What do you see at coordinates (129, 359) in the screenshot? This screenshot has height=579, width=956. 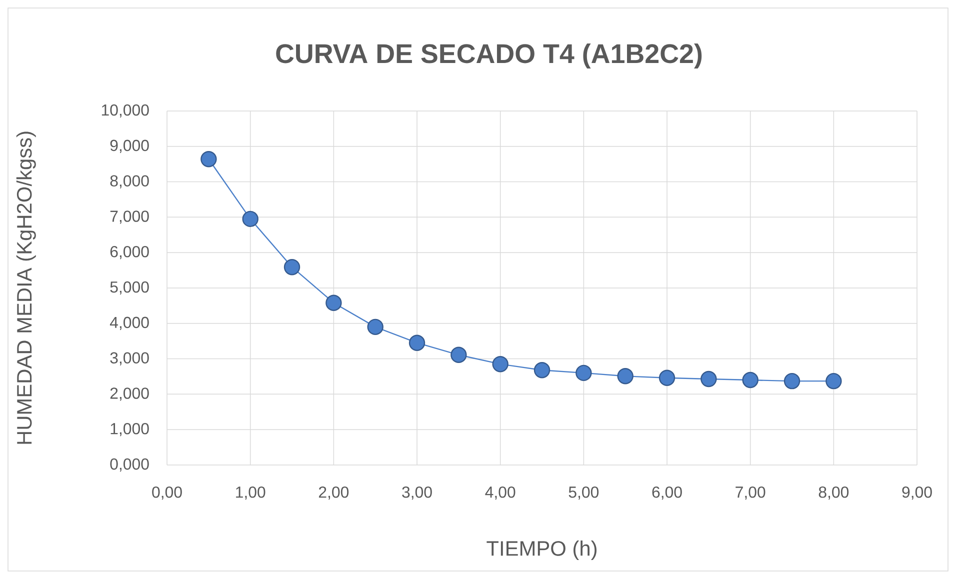 I see `y-tick-label: 3,000` at bounding box center [129, 359].